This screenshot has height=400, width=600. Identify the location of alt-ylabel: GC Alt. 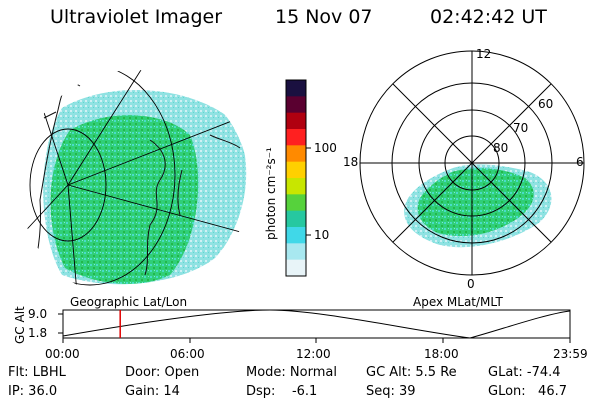
(20, 325).